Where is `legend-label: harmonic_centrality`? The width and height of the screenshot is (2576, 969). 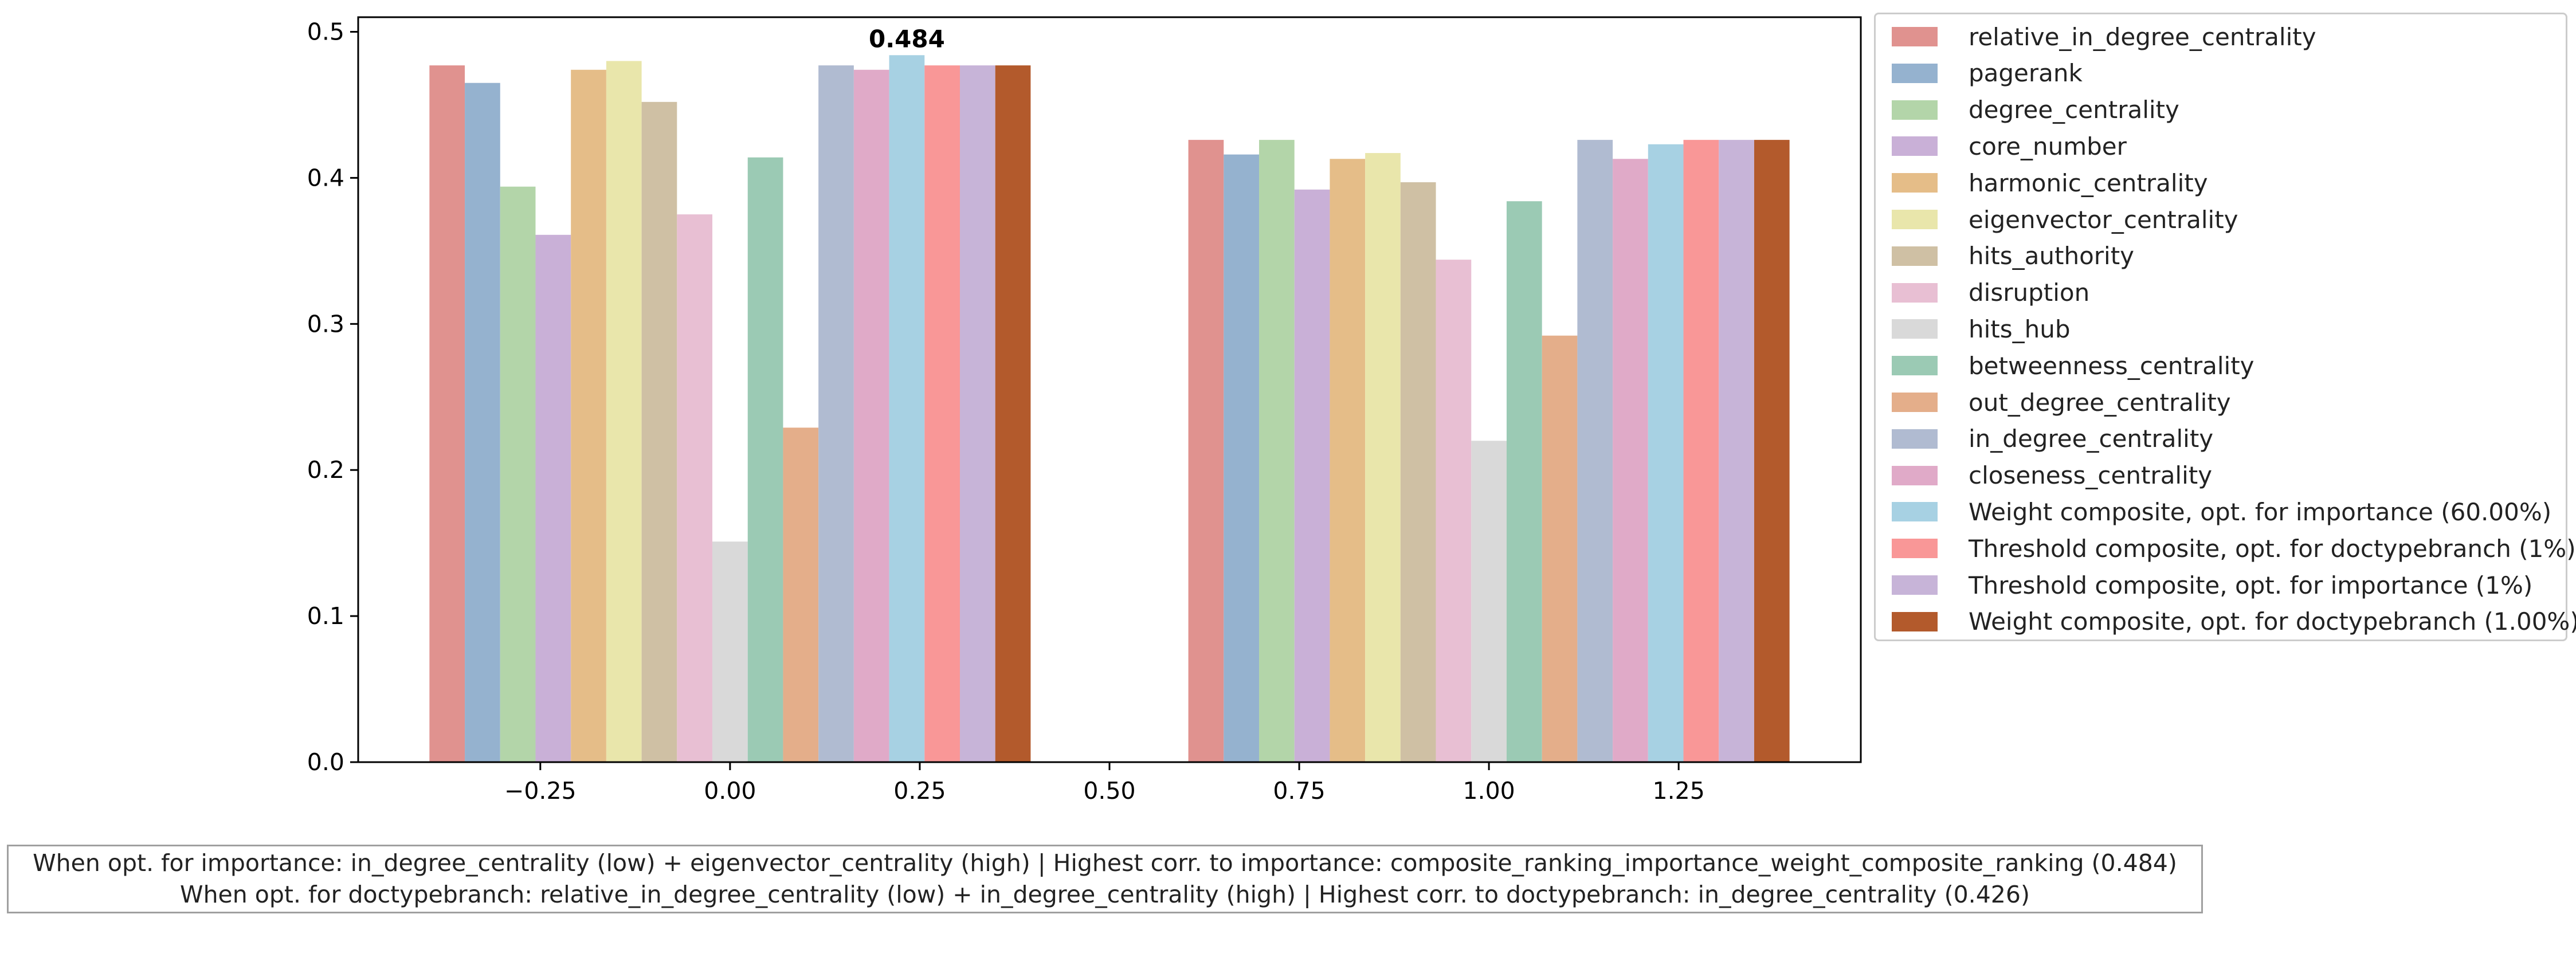 legend-label: harmonic_centrality is located at coordinates (2088, 182).